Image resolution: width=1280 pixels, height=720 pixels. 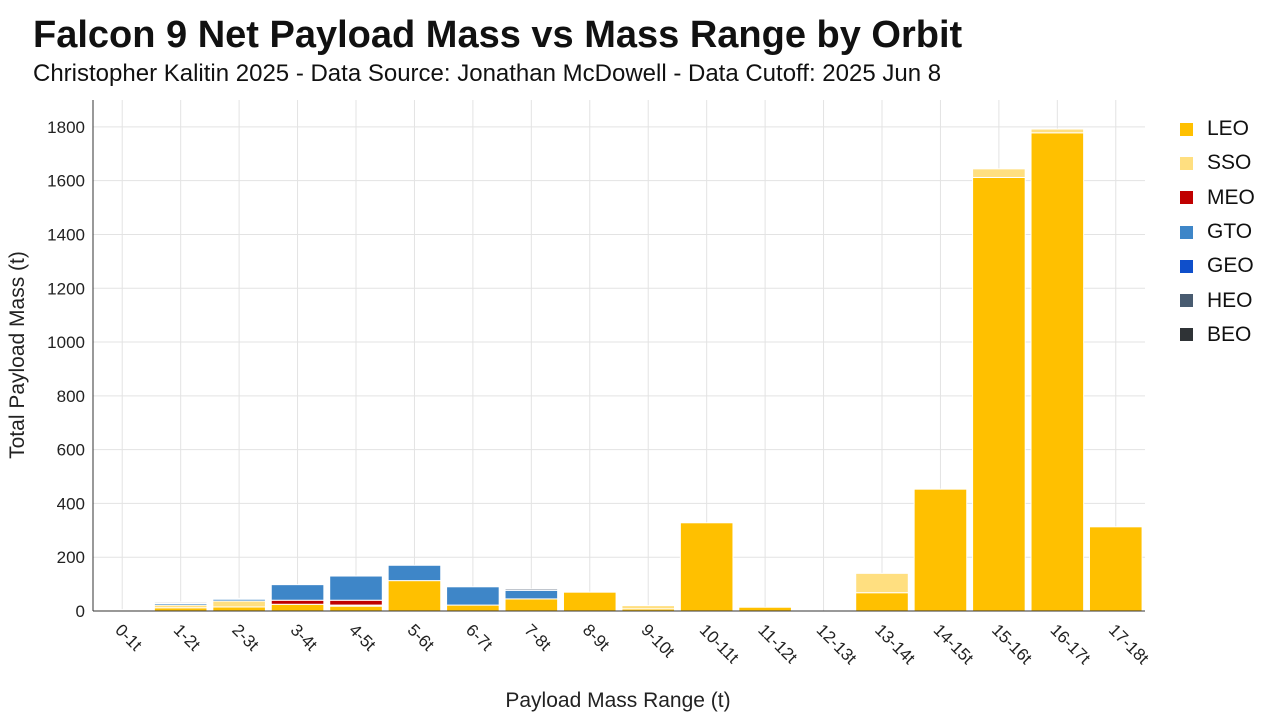 What do you see at coordinates (719, 643) in the screenshot?
I see `x-tick-label: 10-11t` at bounding box center [719, 643].